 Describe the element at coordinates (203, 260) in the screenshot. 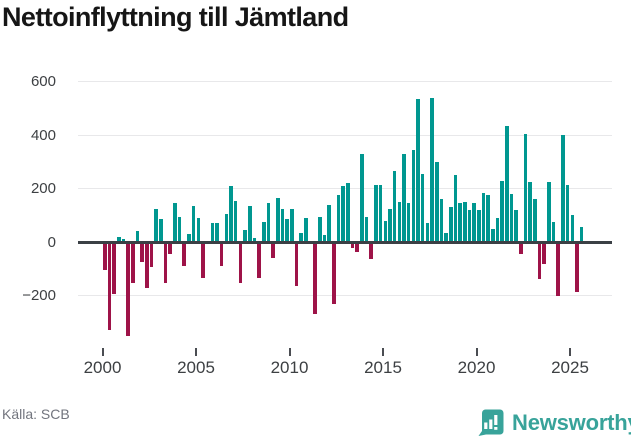

I see `bar-q21` at that location.